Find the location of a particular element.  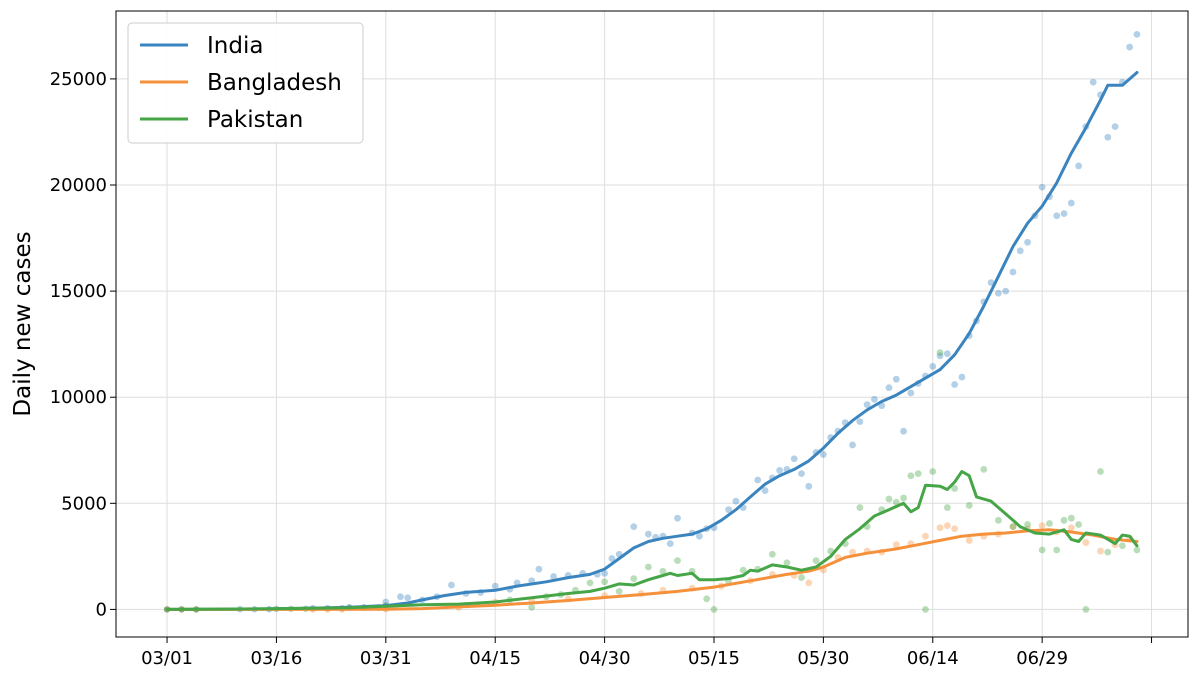

y-axis-label: Daily new cases is located at coordinates (23, 323).